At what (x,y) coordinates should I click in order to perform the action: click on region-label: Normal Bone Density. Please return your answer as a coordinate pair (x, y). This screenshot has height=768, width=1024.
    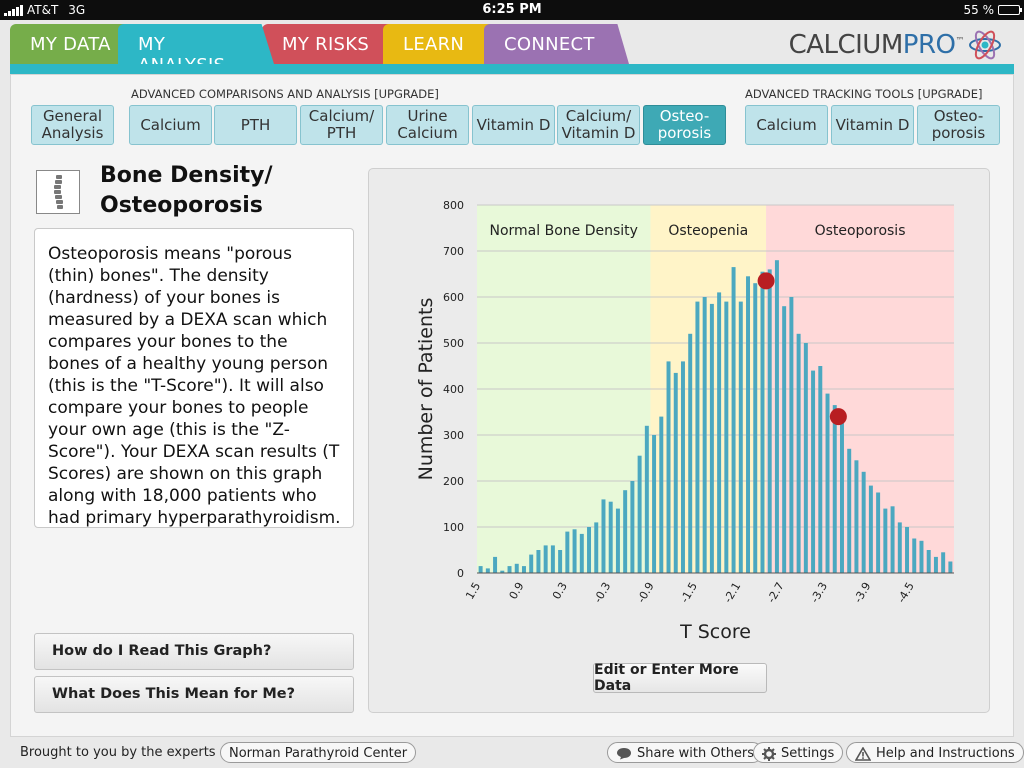
    Looking at the image, I should click on (564, 231).